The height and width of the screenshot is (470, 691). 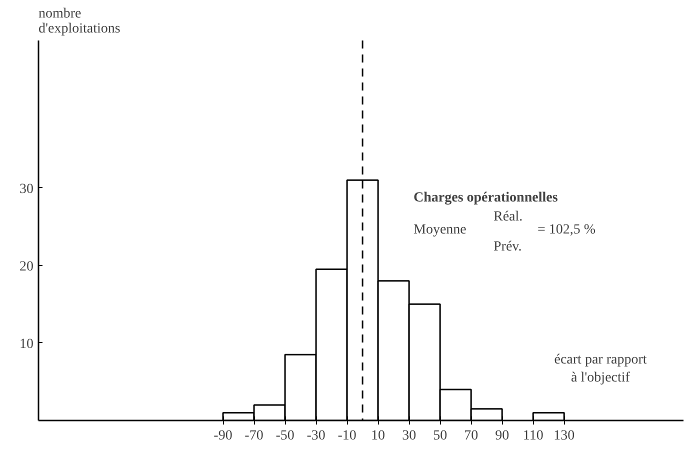 What do you see at coordinates (508, 217) in the screenshot?
I see `annotation: Réal.` at bounding box center [508, 217].